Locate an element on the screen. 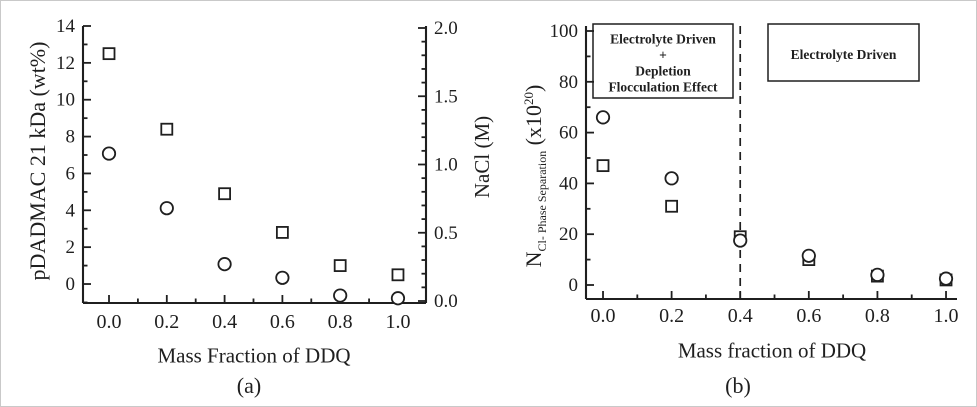 This screenshot has width=977, height=407. panel-a-x-tick-label: 1.0 is located at coordinates (397, 322).